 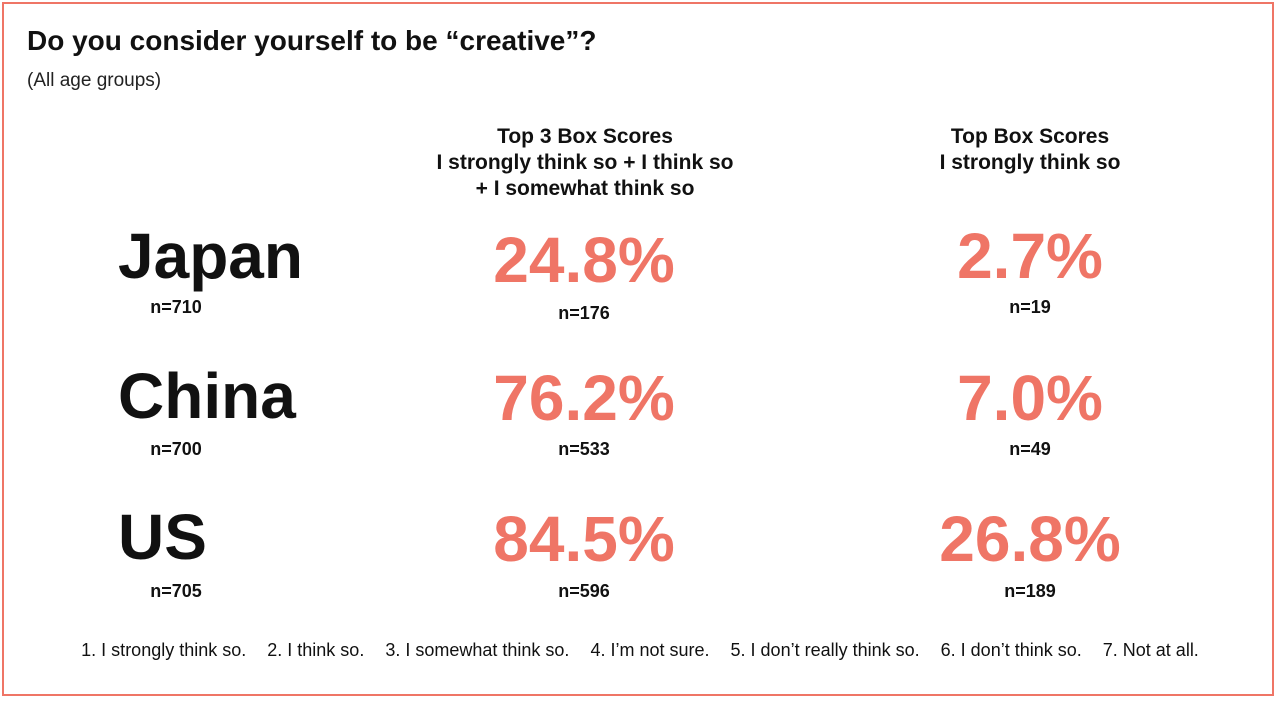 What do you see at coordinates (176, 449) in the screenshot?
I see `country-sample-size: n=700` at bounding box center [176, 449].